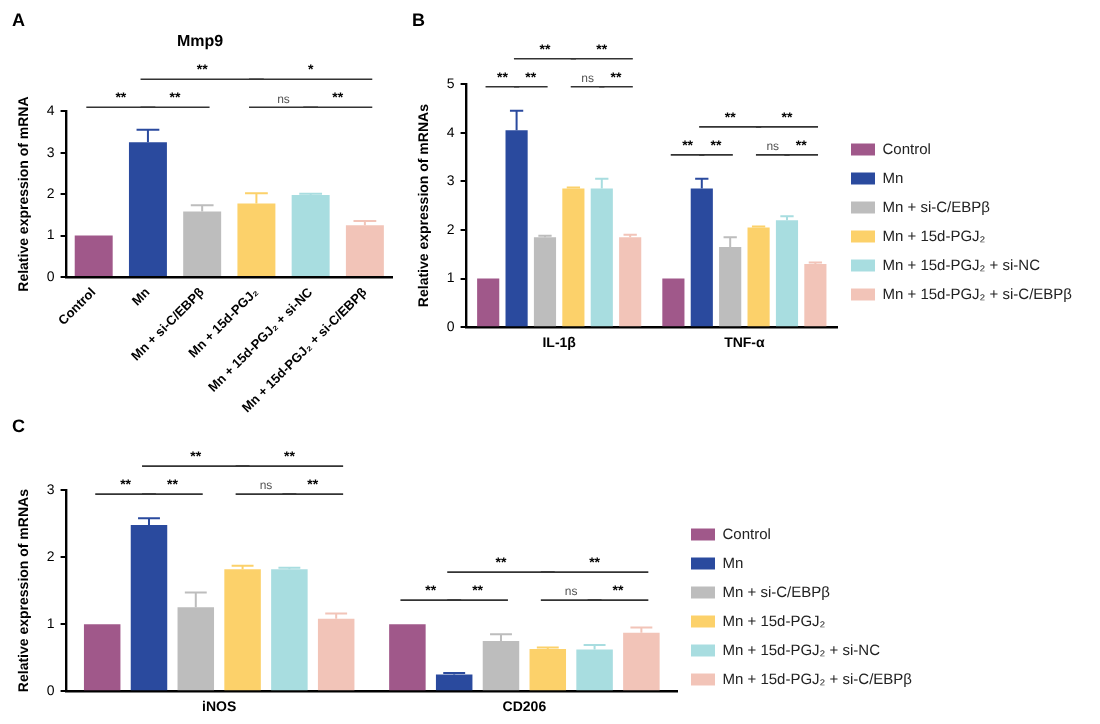 This screenshot has height=724, width=1100. What do you see at coordinates (419, 19) in the screenshot?
I see `text: B` at bounding box center [419, 19].